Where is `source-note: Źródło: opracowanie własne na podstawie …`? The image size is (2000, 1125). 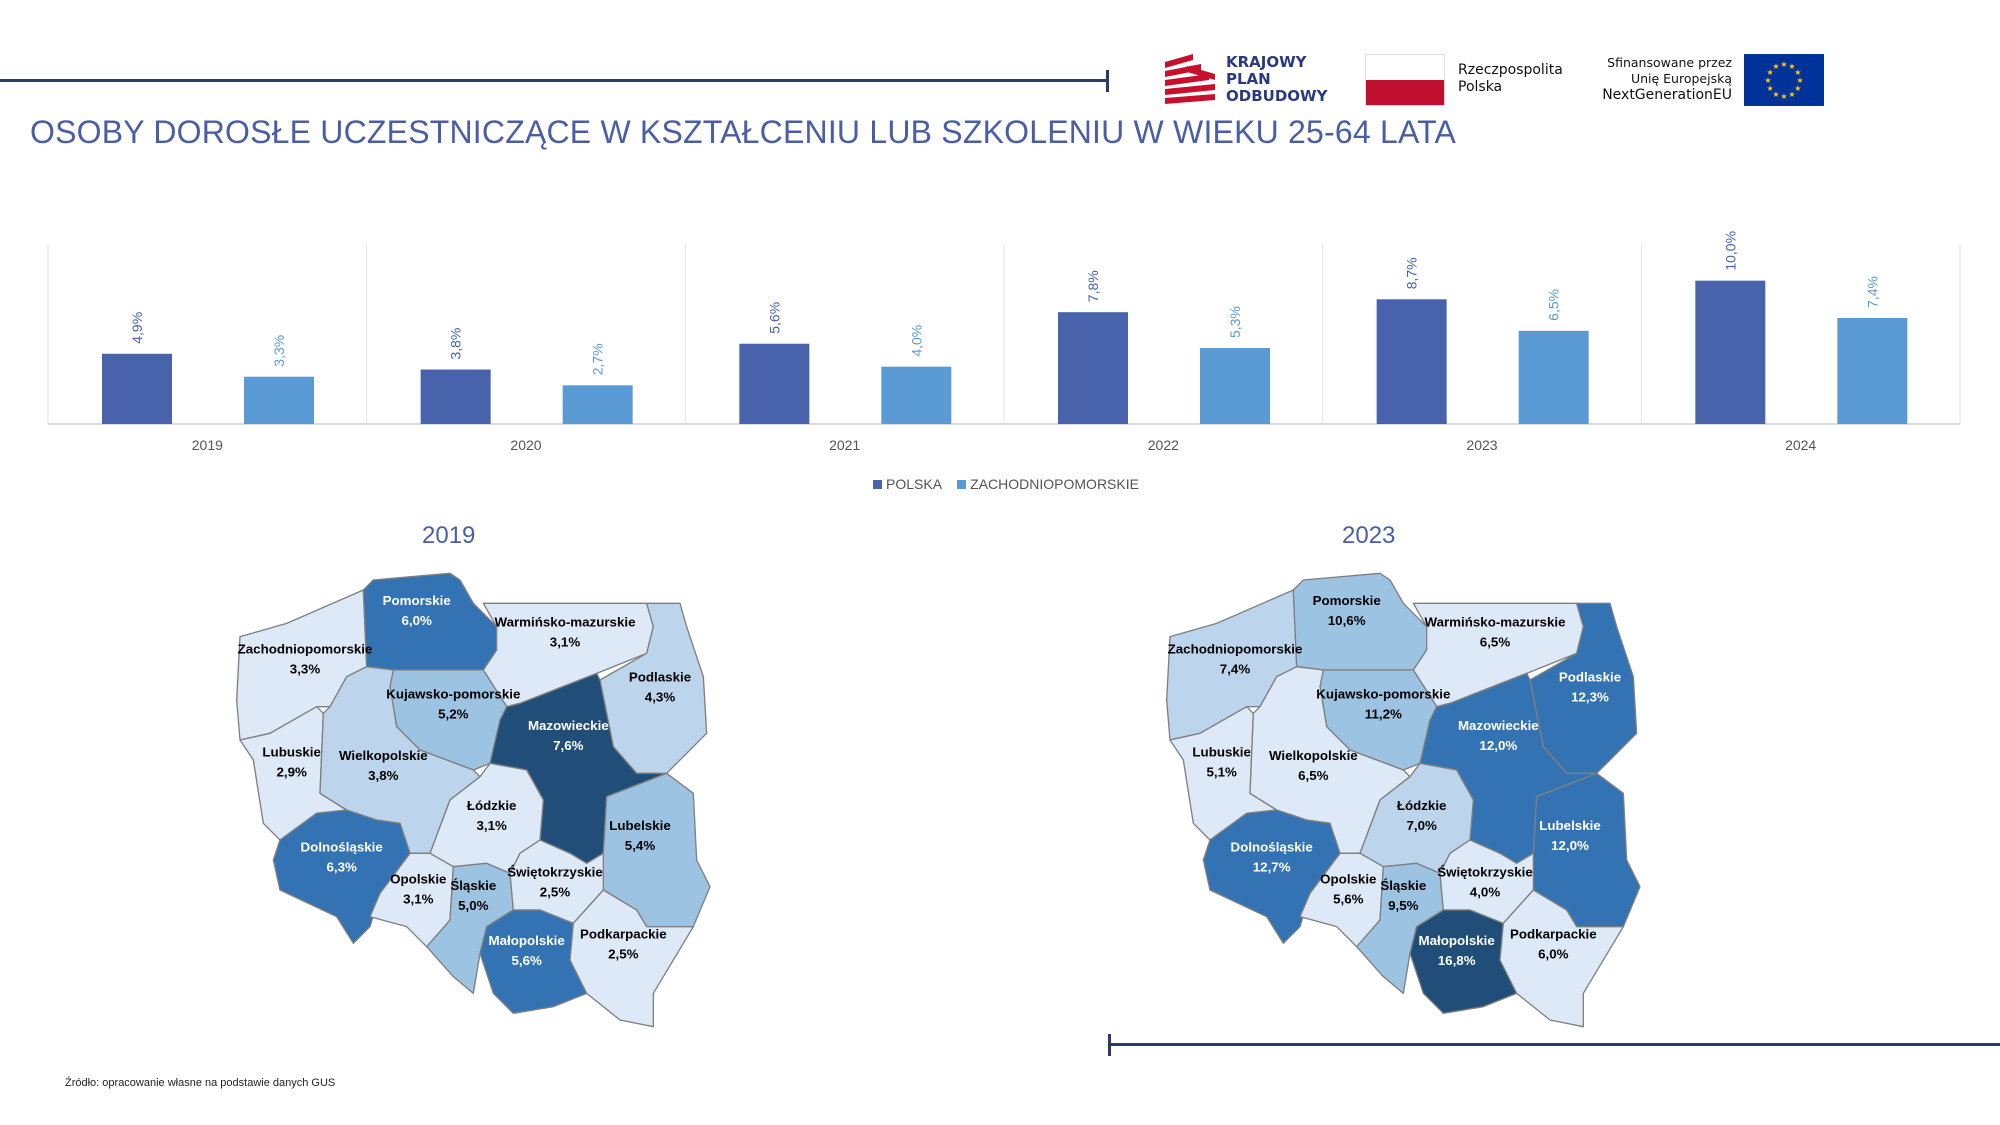 source-note: Źródło: opracowanie własne na podstawie … is located at coordinates (200, 1083).